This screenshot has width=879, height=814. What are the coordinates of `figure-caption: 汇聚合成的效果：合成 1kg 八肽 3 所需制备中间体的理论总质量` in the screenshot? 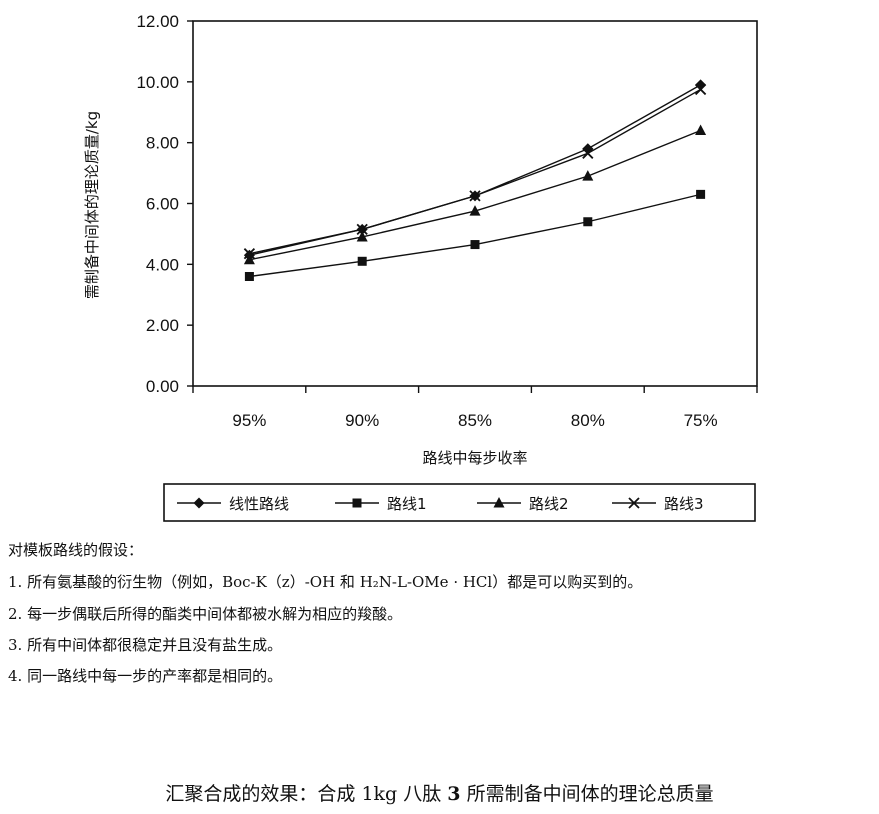 It's located at (439, 792).